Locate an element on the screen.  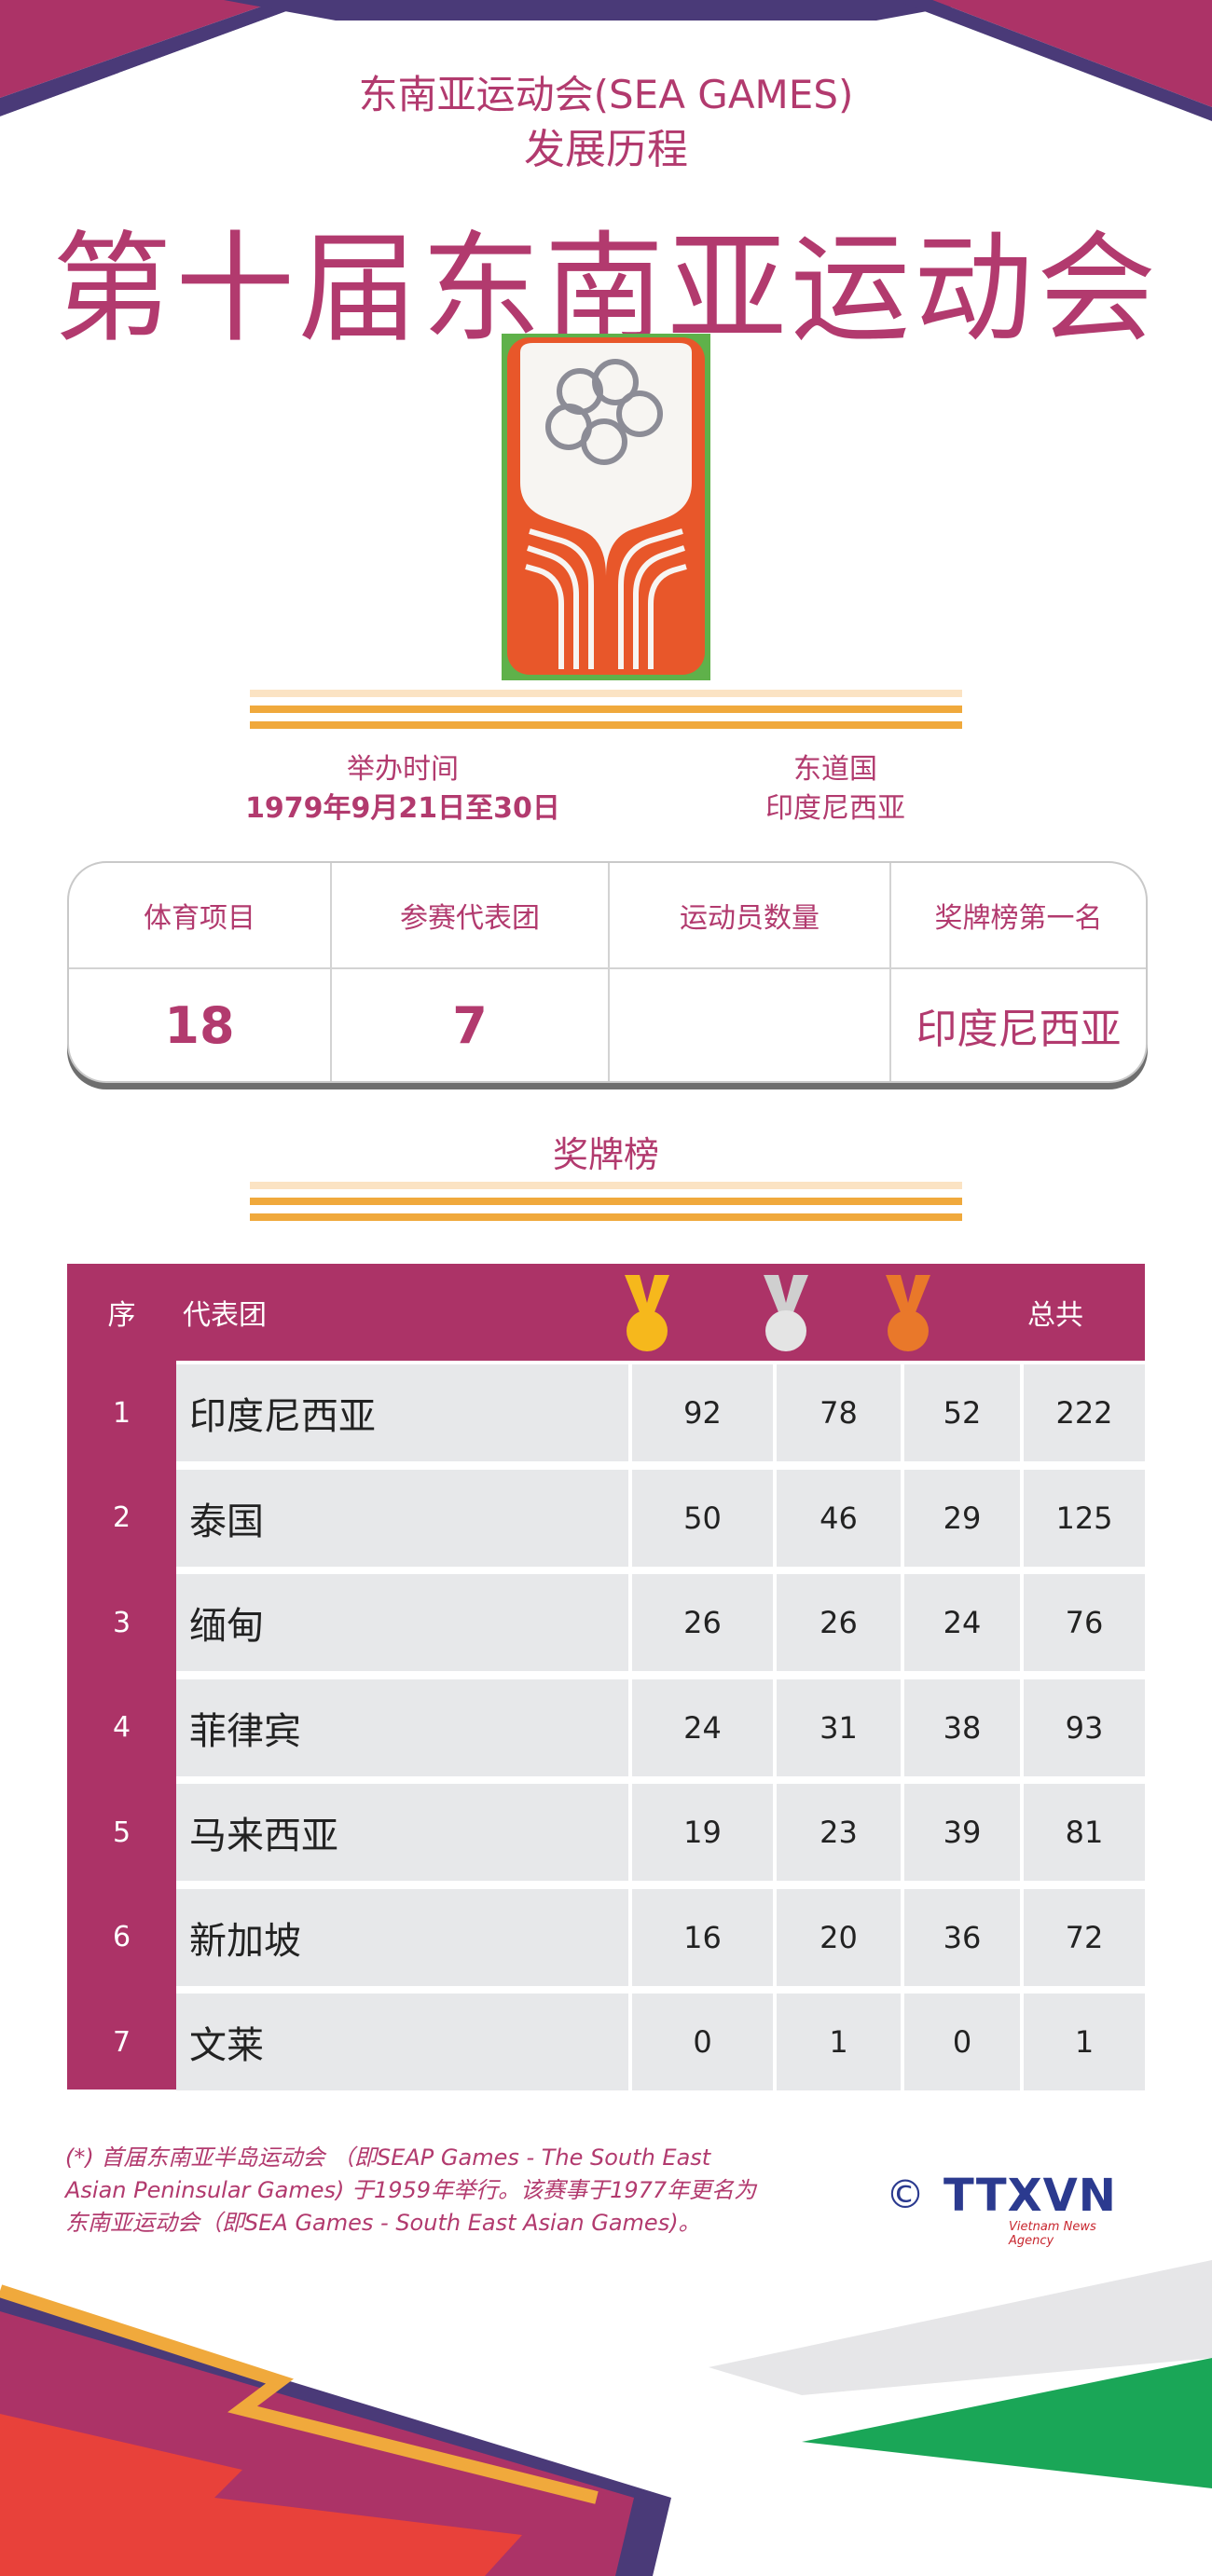
stats-top-team-value: 印度尼西亚 is located at coordinates (1019, 1029).